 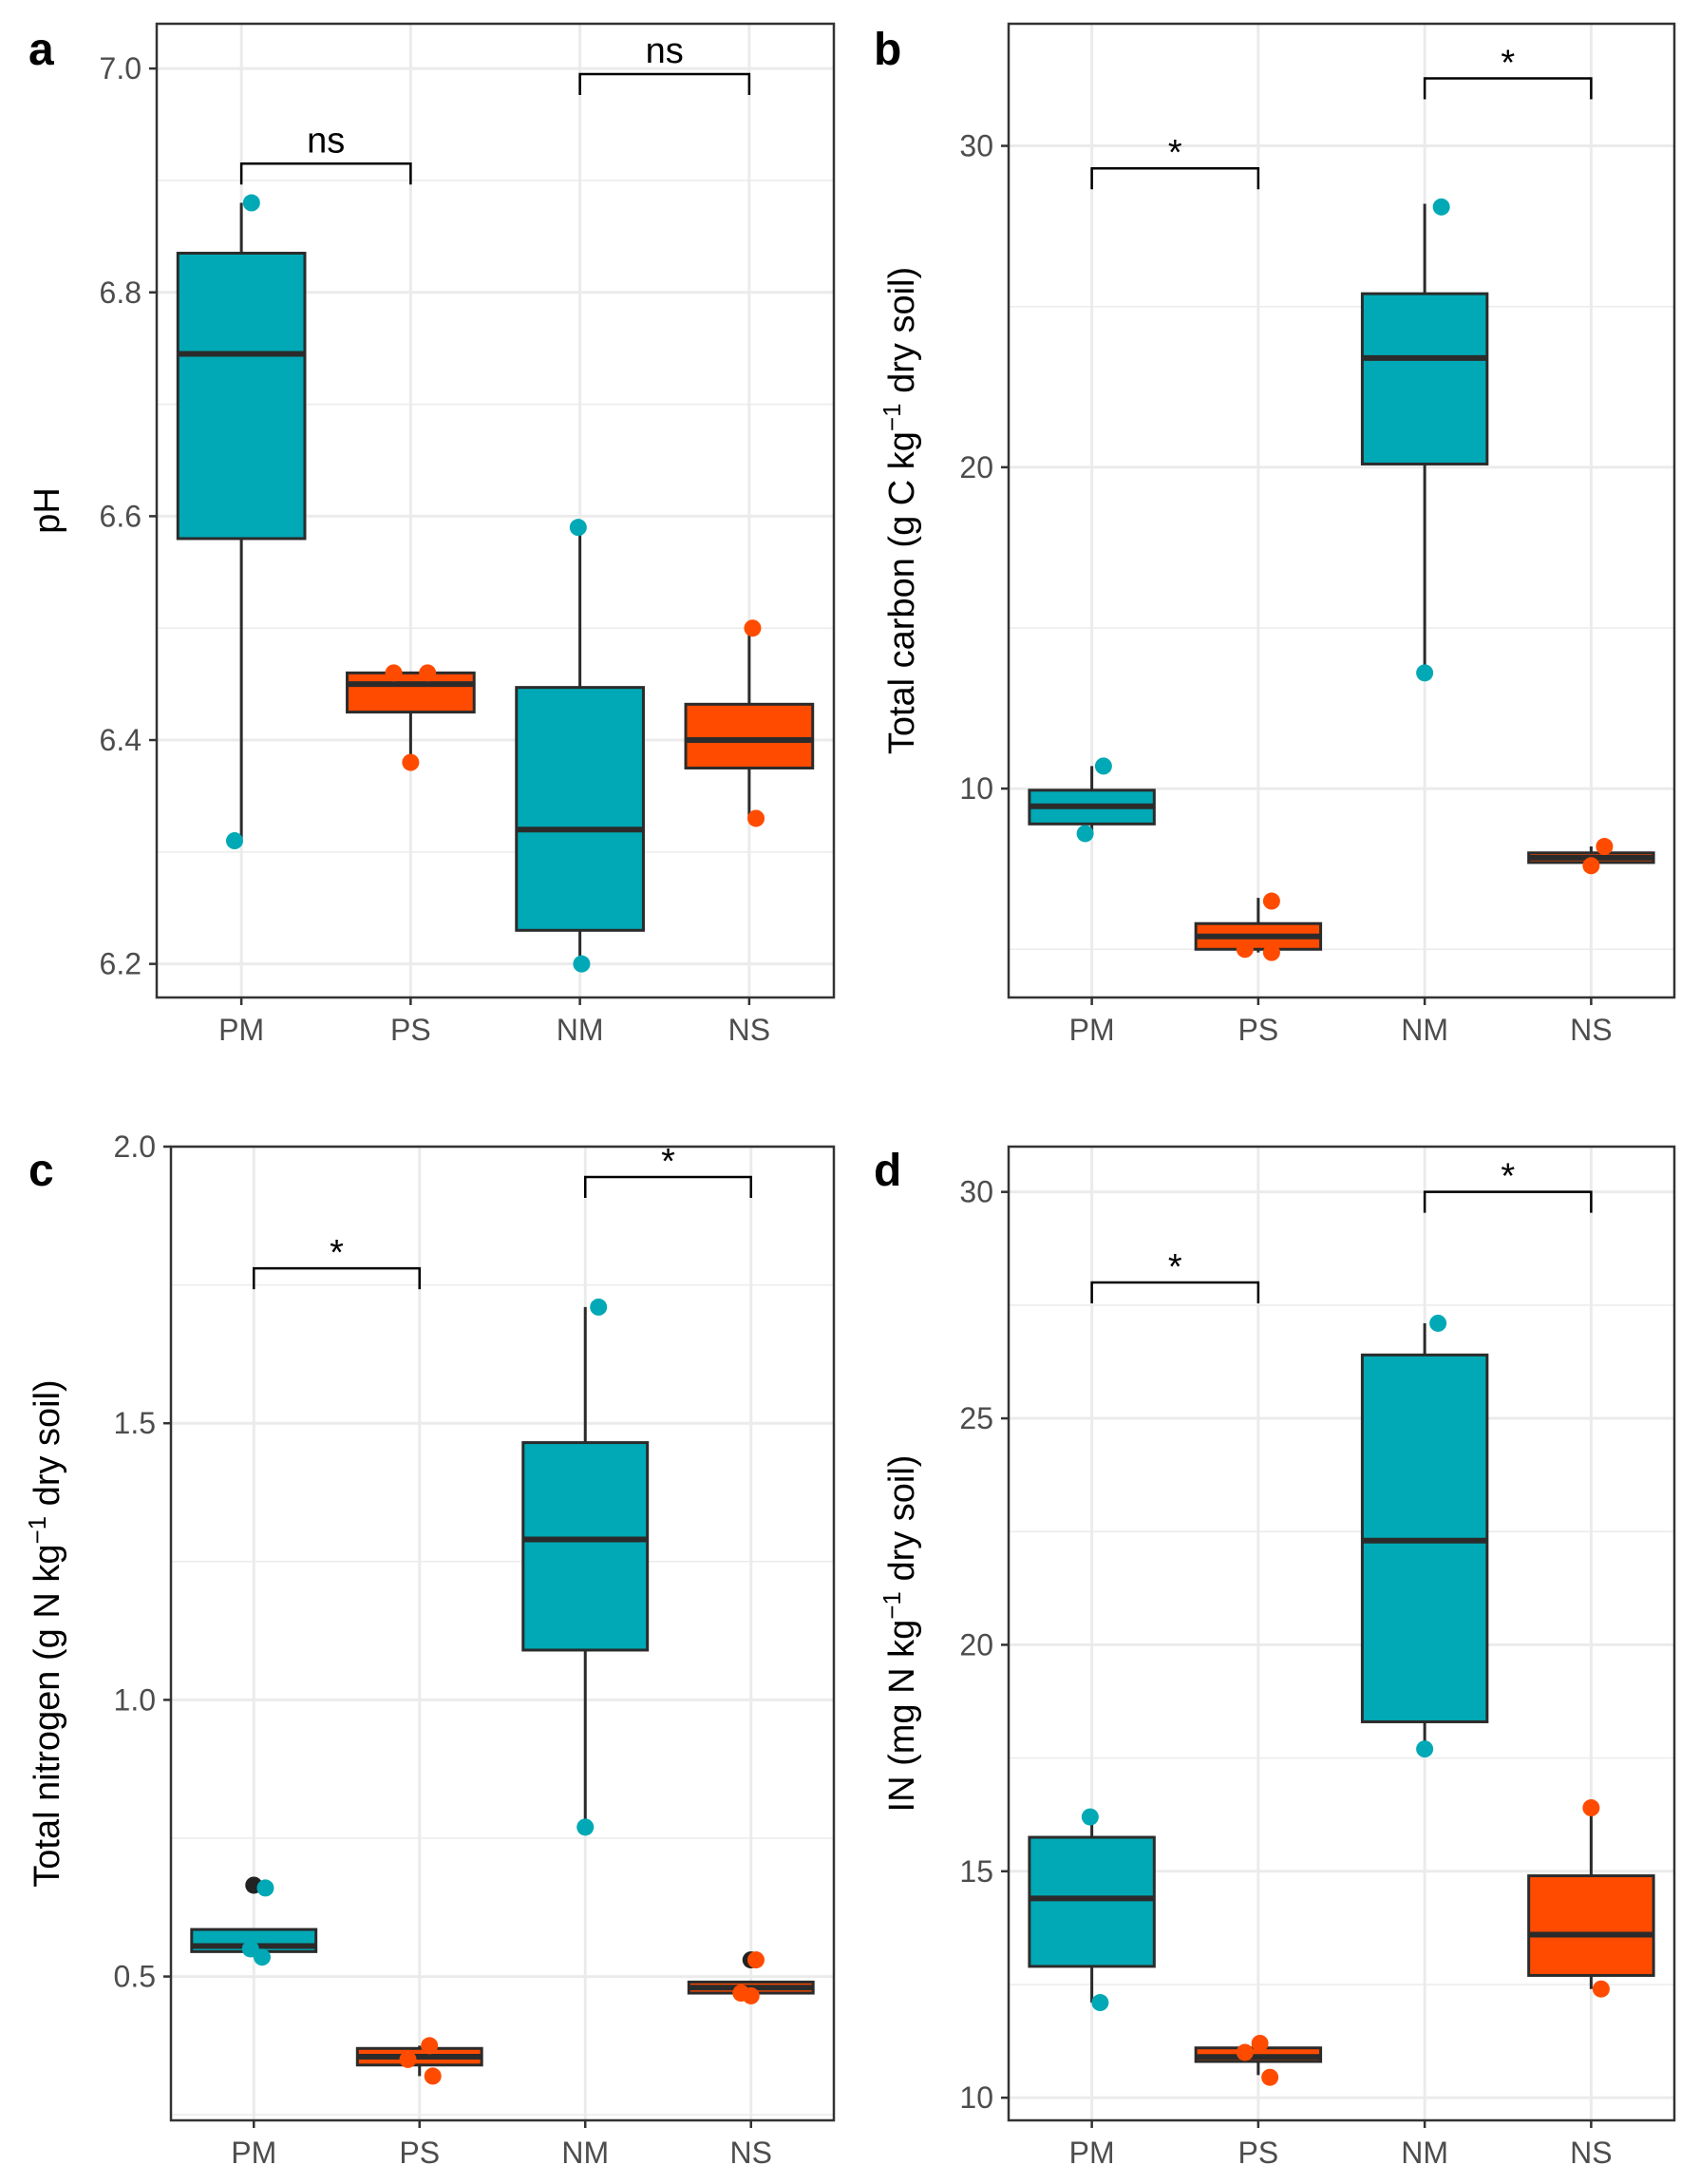 I want to click on y-axis-label-main: Total nitrogen (g N kg, so click(x=47, y=1716).